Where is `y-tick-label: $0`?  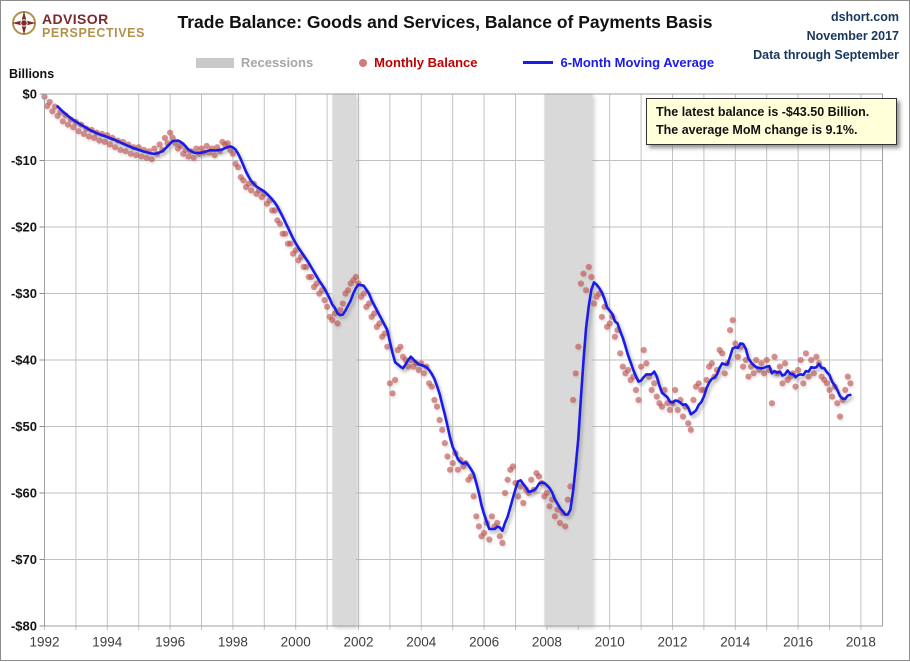 y-tick-label: $0 is located at coordinates (30, 94).